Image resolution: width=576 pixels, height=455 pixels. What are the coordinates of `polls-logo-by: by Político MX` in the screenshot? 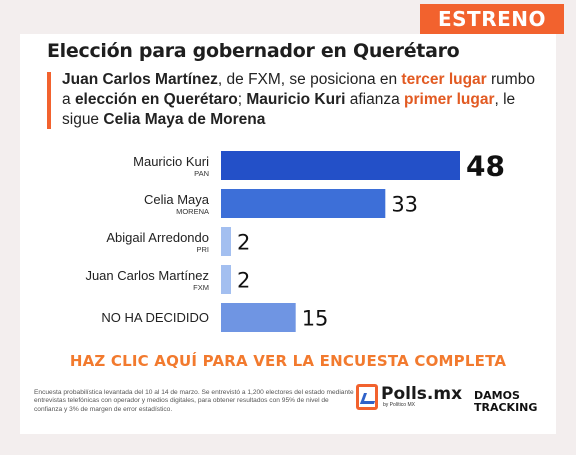 It's located at (399, 405).